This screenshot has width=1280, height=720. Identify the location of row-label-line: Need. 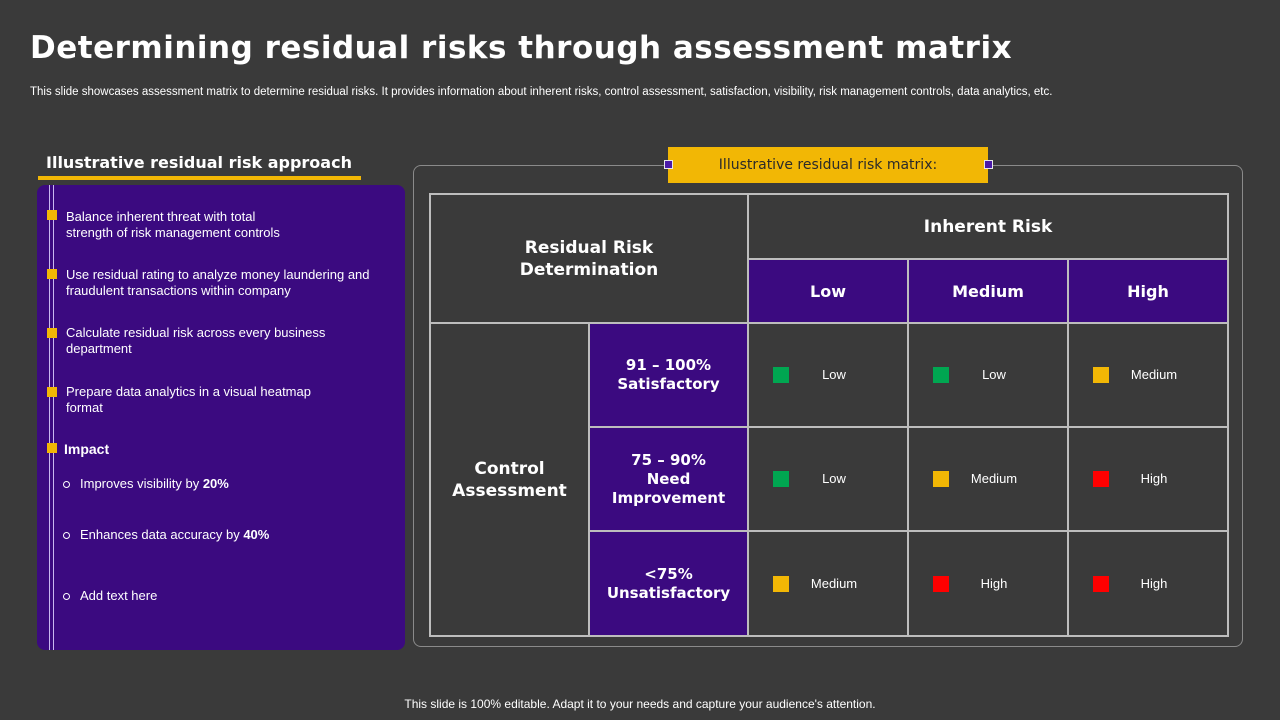
(668, 478).